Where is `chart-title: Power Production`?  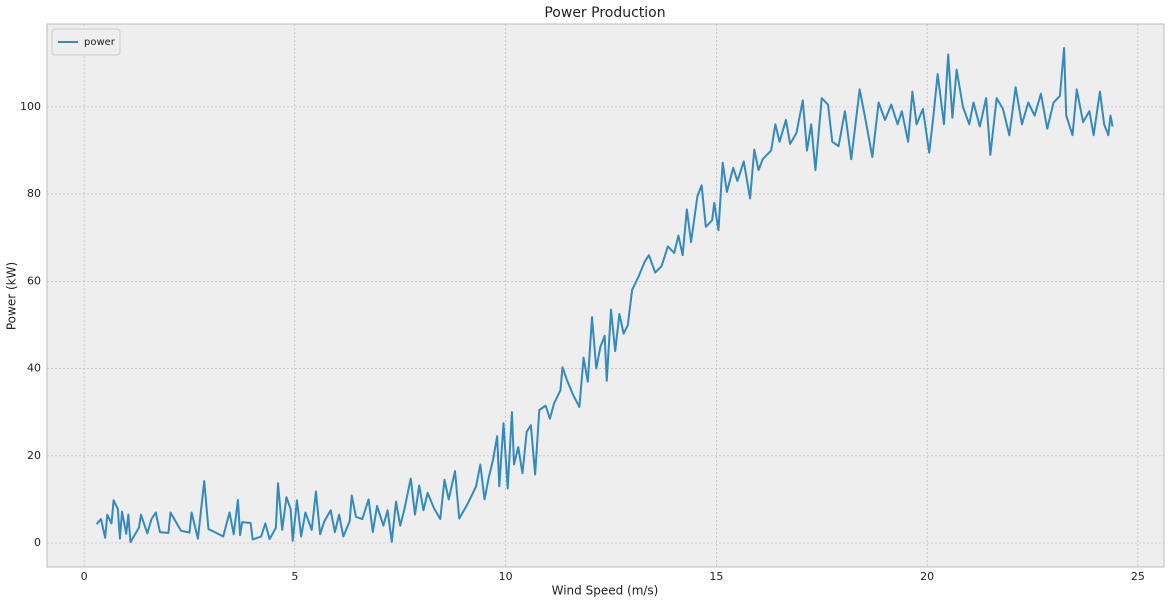 chart-title: Power Production is located at coordinates (604, 13).